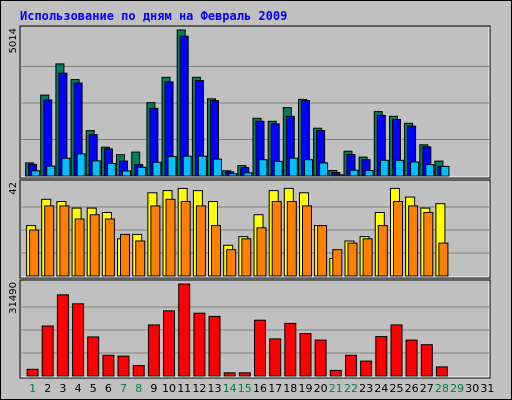 Image resolution: width=512 pixels, height=400 pixels. Describe the element at coordinates (351, 388) in the screenshot. I see `day-label-22: 22` at that location.